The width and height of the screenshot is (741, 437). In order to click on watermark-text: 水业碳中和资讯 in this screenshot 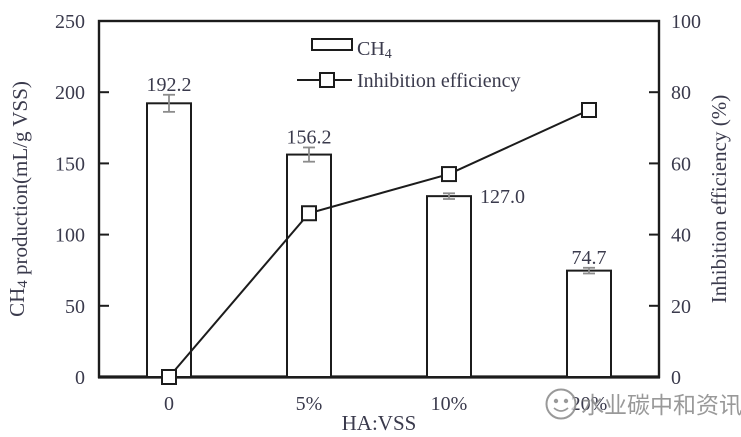, I will do `click(661, 405)`.